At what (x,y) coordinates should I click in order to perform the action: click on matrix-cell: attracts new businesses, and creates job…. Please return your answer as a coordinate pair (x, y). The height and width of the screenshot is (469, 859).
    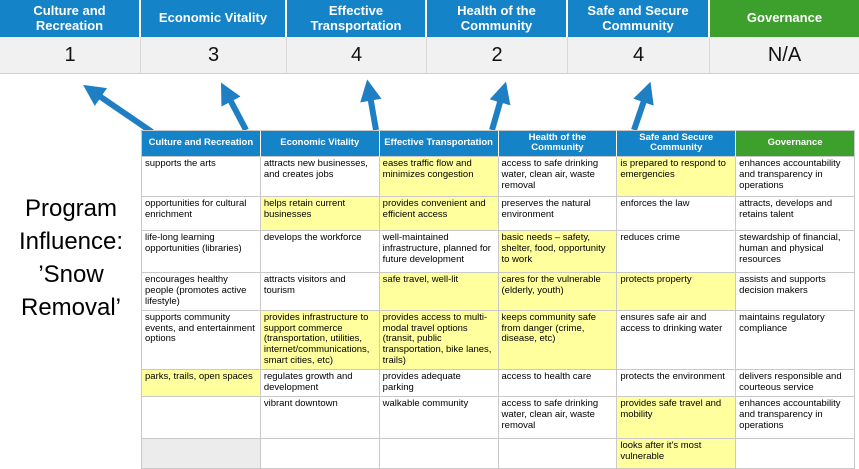
    Looking at the image, I should click on (320, 176).